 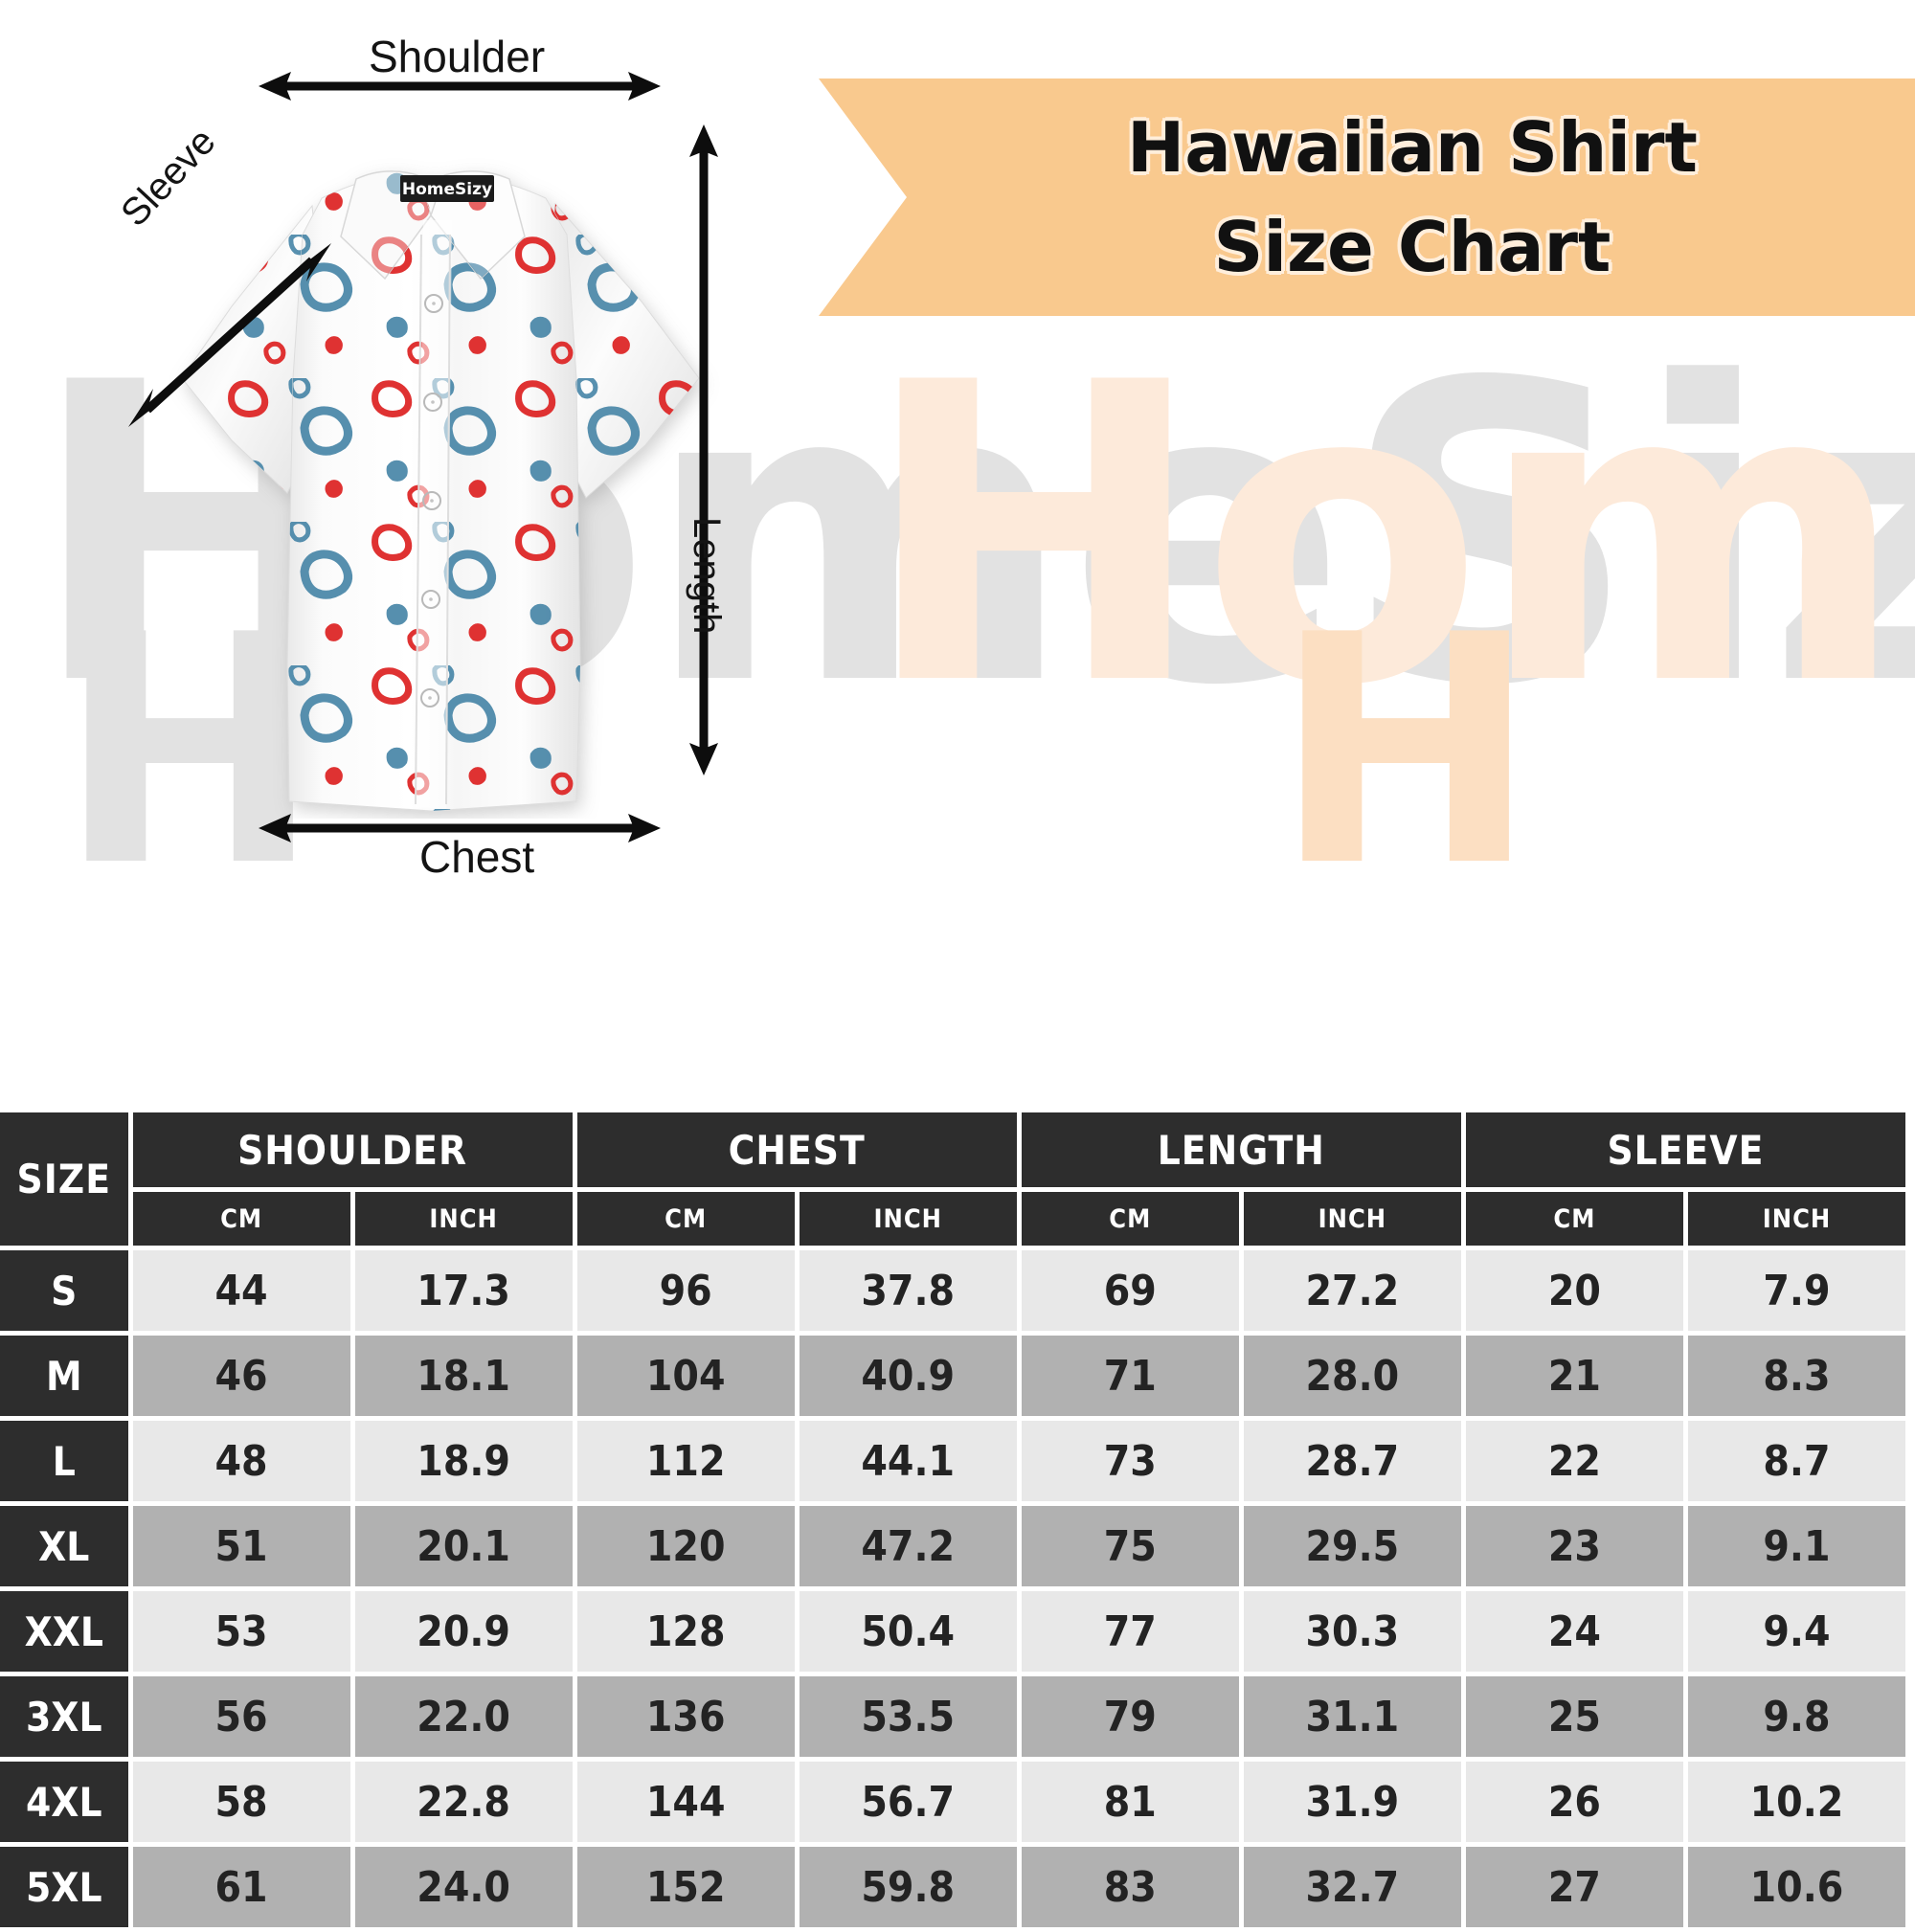 I want to click on watermark-brand-peach: HomeSizy, so click(x=1389, y=536).